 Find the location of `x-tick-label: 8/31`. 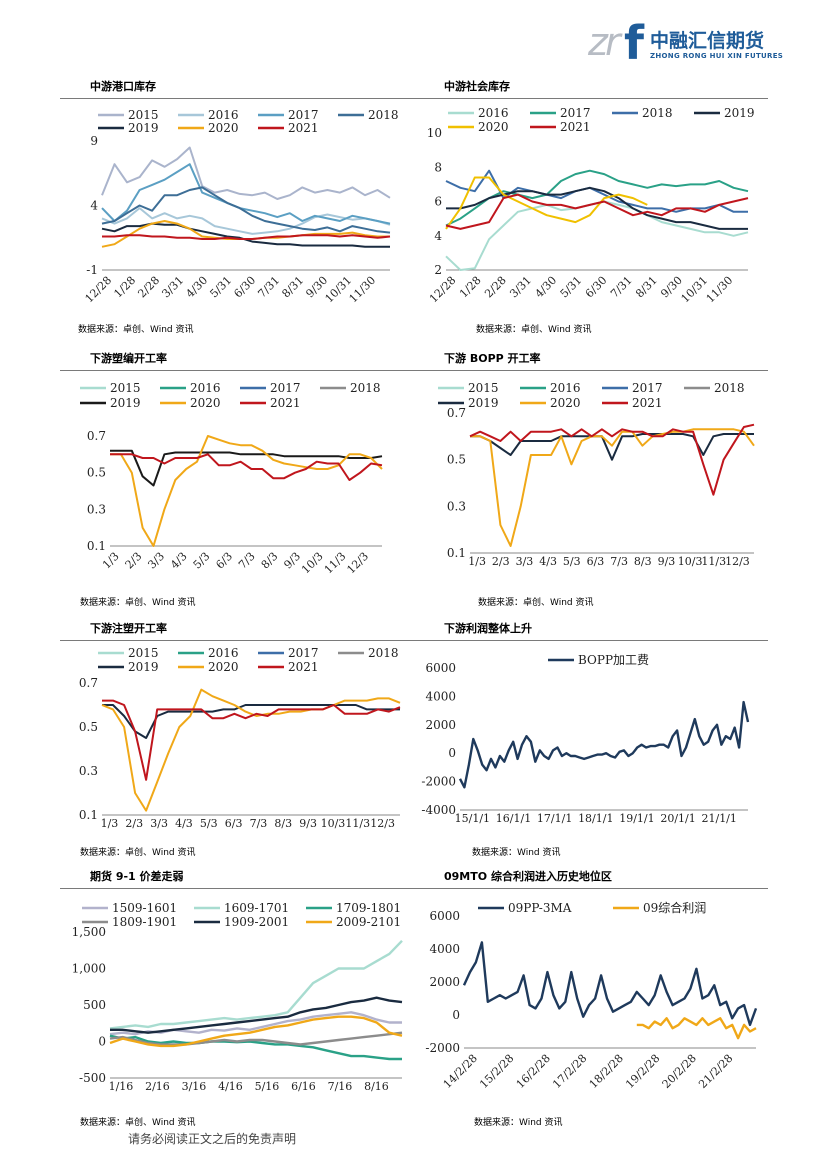

x-tick-label: 8/31 is located at coordinates (646, 287).